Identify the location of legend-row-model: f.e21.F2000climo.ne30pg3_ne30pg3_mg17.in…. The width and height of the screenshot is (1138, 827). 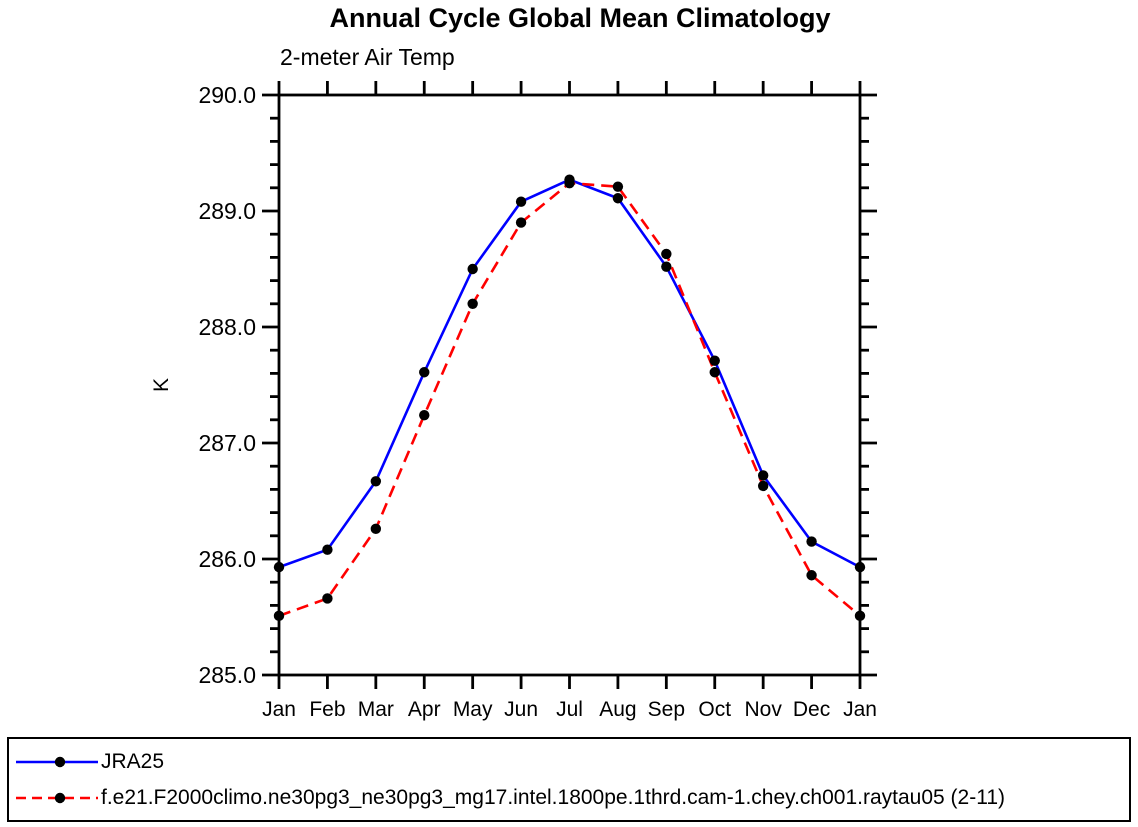
(572, 798).